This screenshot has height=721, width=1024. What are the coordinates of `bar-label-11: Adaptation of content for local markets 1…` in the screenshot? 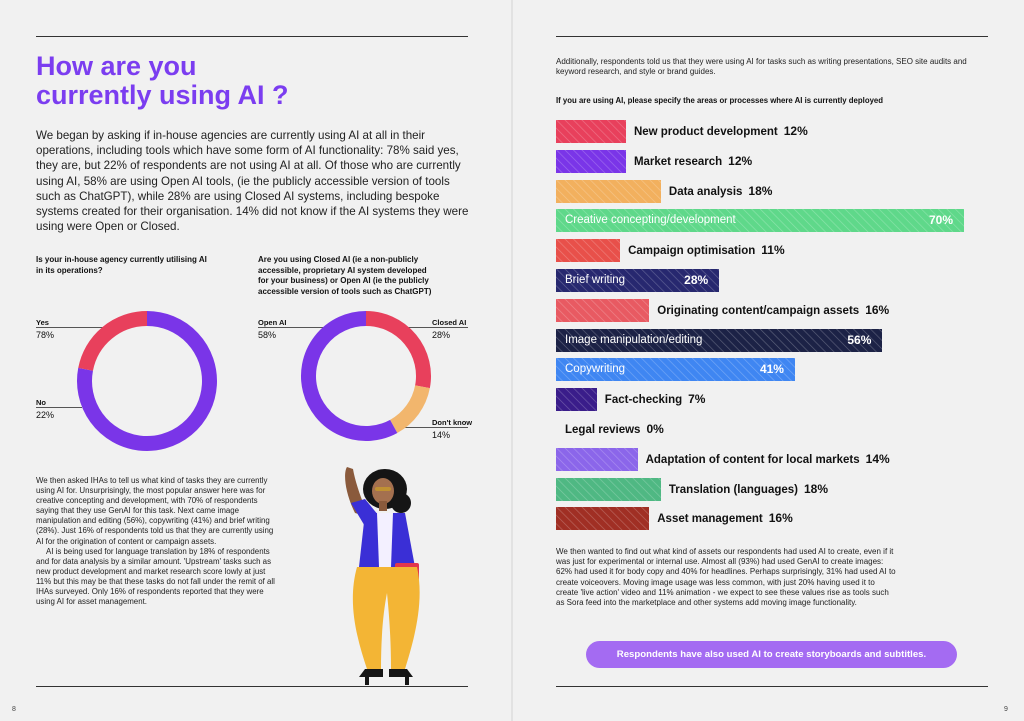 It's located at (768, 460).